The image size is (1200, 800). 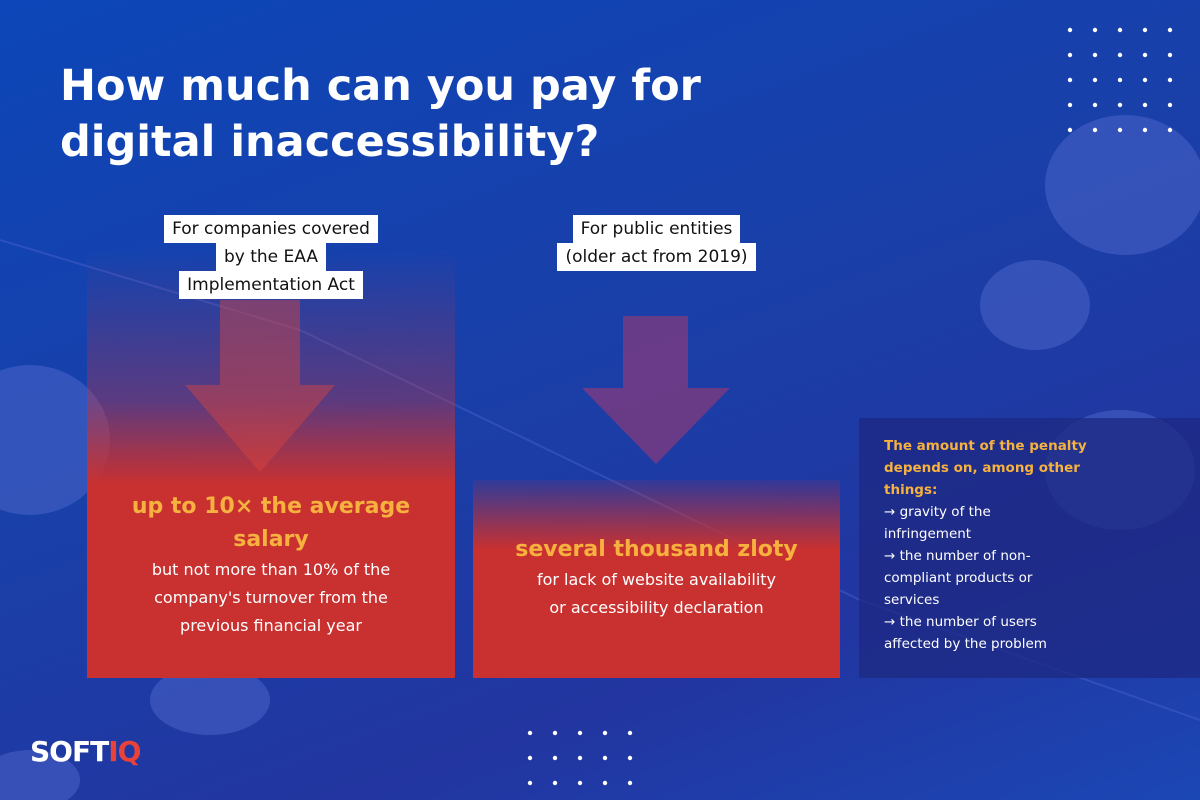 I want to click on label-line: Implementation Act, so click(x=271, y=285).